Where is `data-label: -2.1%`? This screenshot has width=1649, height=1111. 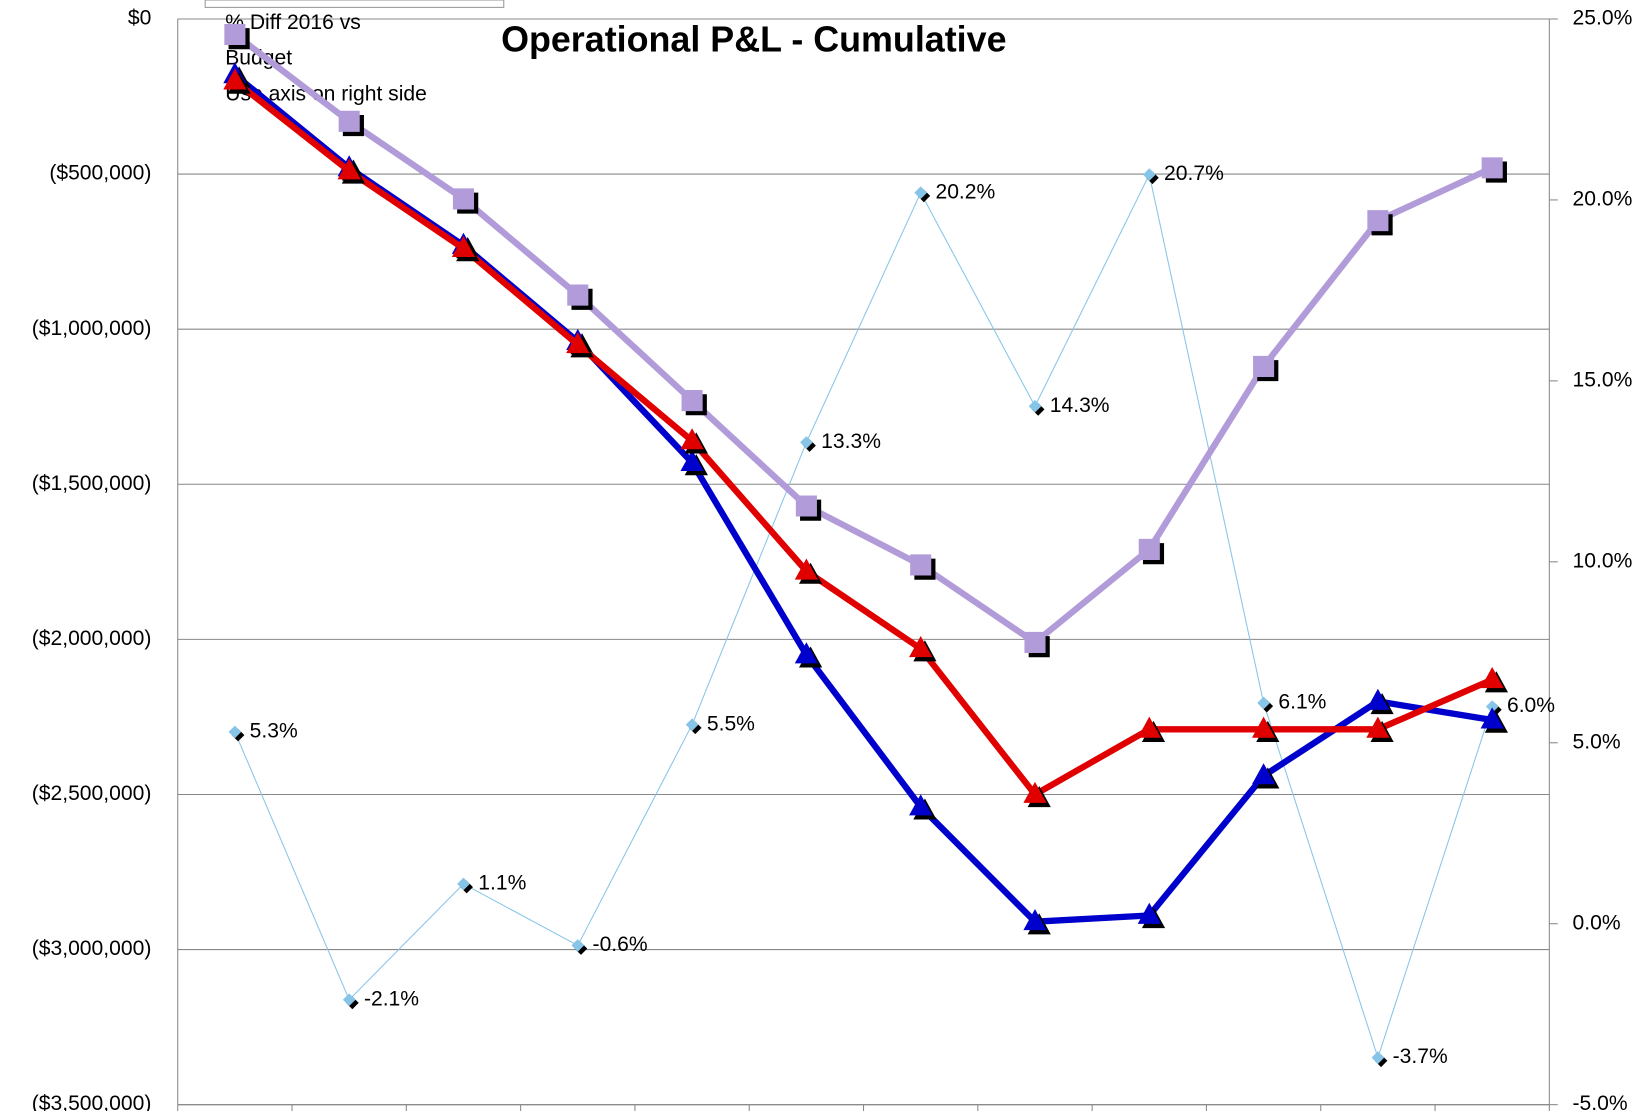
data-label: -2.1% is located at coordinates (391, 998).